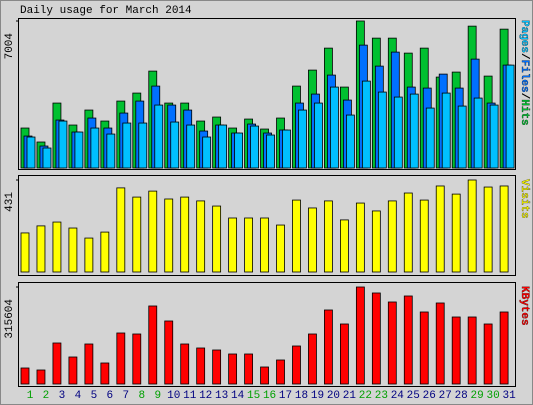 The width and height of the screenshot is (533, 405). Describe the element at coordinates (365, 396) in the screenshot. I see `x-tick-label: 22` at that location.